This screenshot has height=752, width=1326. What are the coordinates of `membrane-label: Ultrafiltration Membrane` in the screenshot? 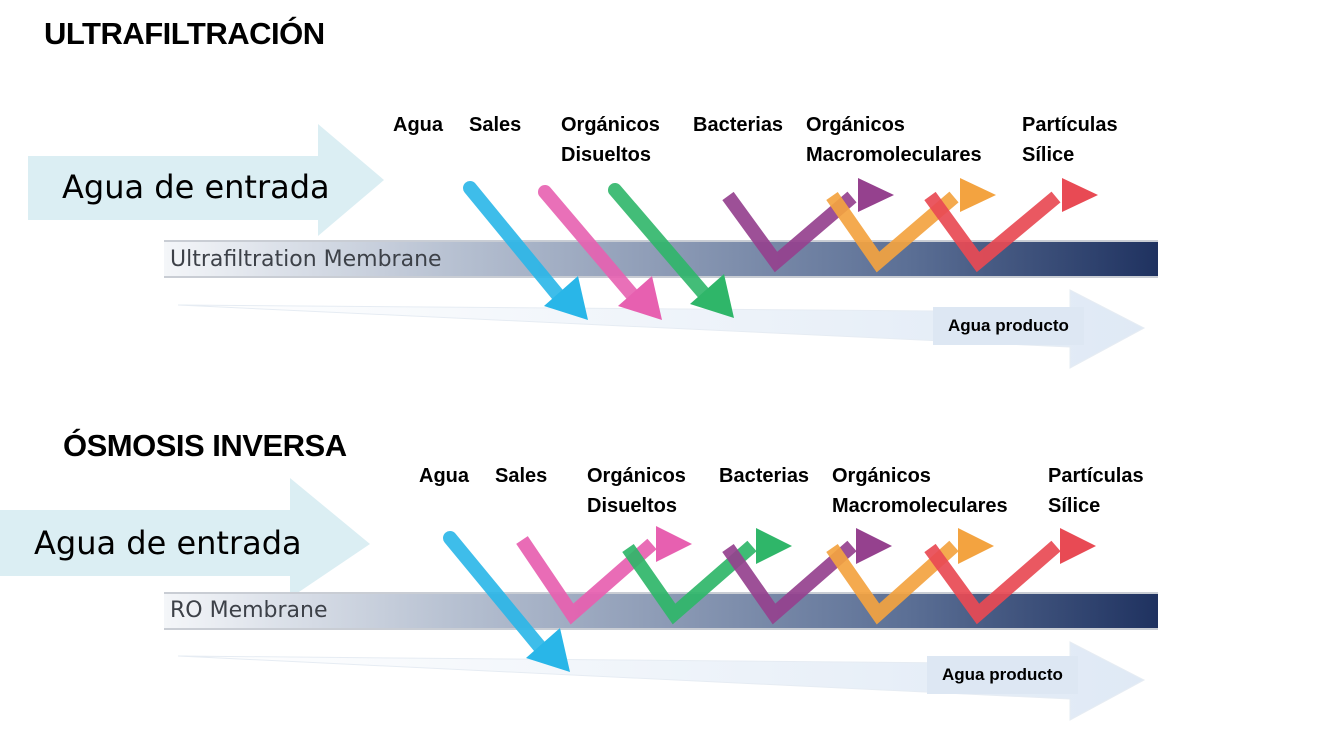 It's located at (306, 259).